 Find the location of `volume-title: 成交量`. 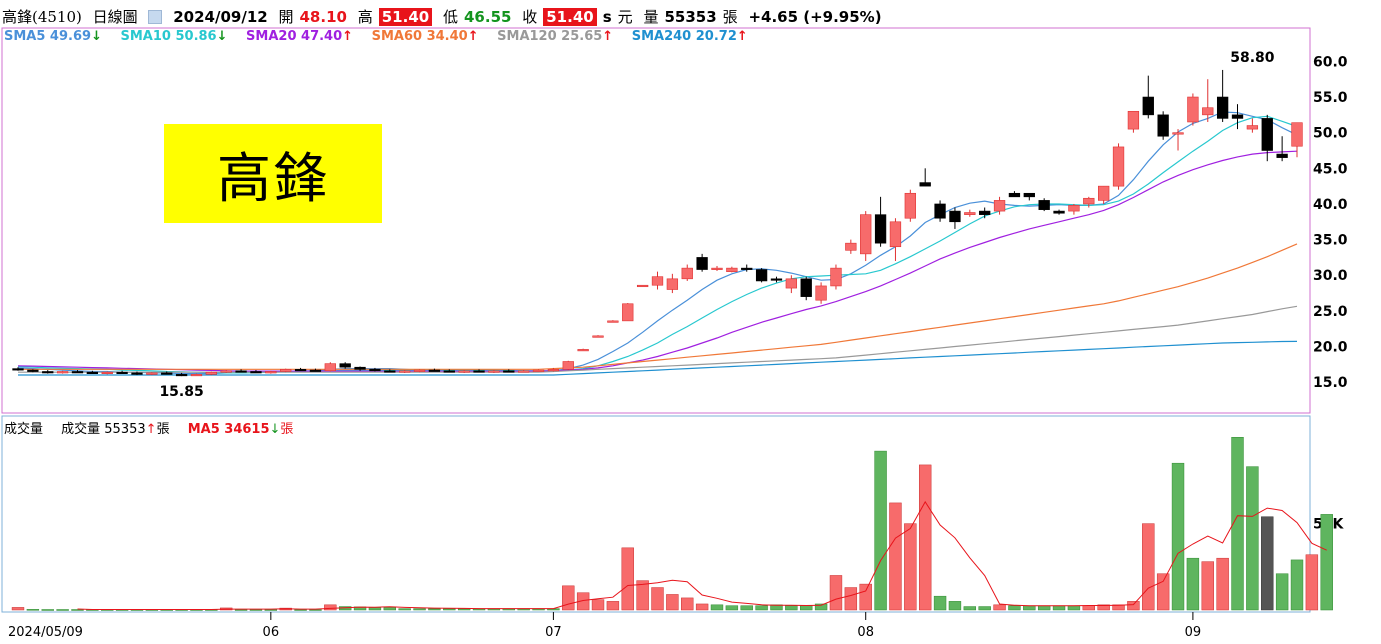

volume-title: 成交量 is located at coordinates (24, 429).